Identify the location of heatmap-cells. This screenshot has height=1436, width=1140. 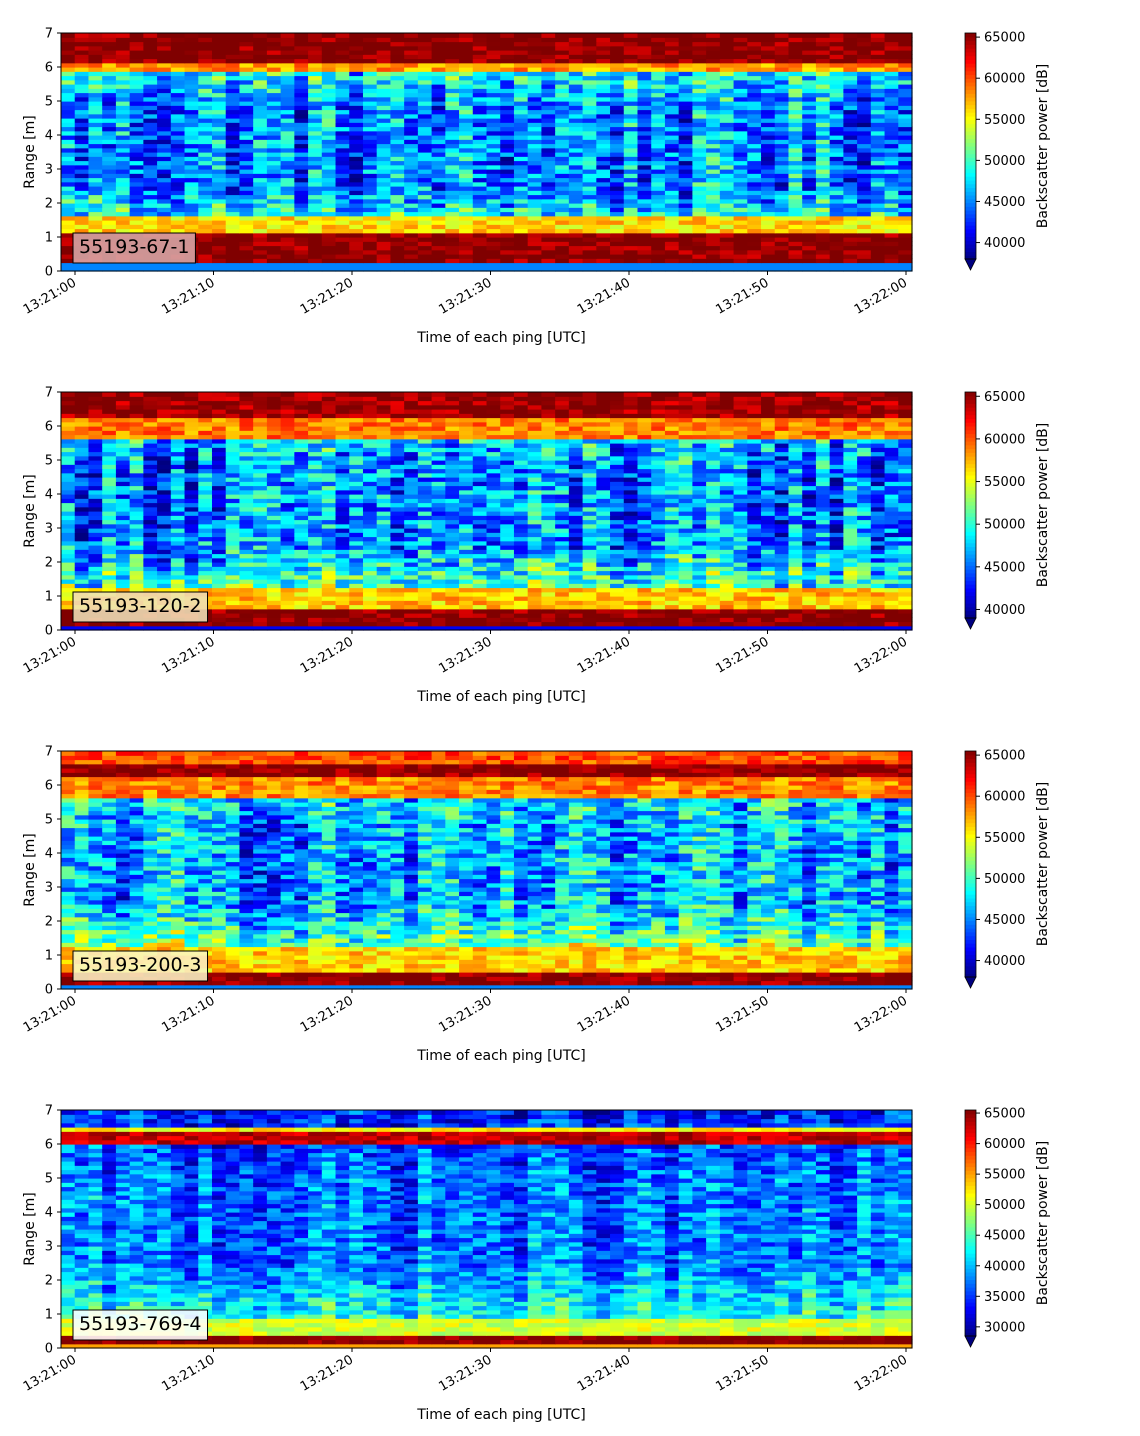
(487, 152).